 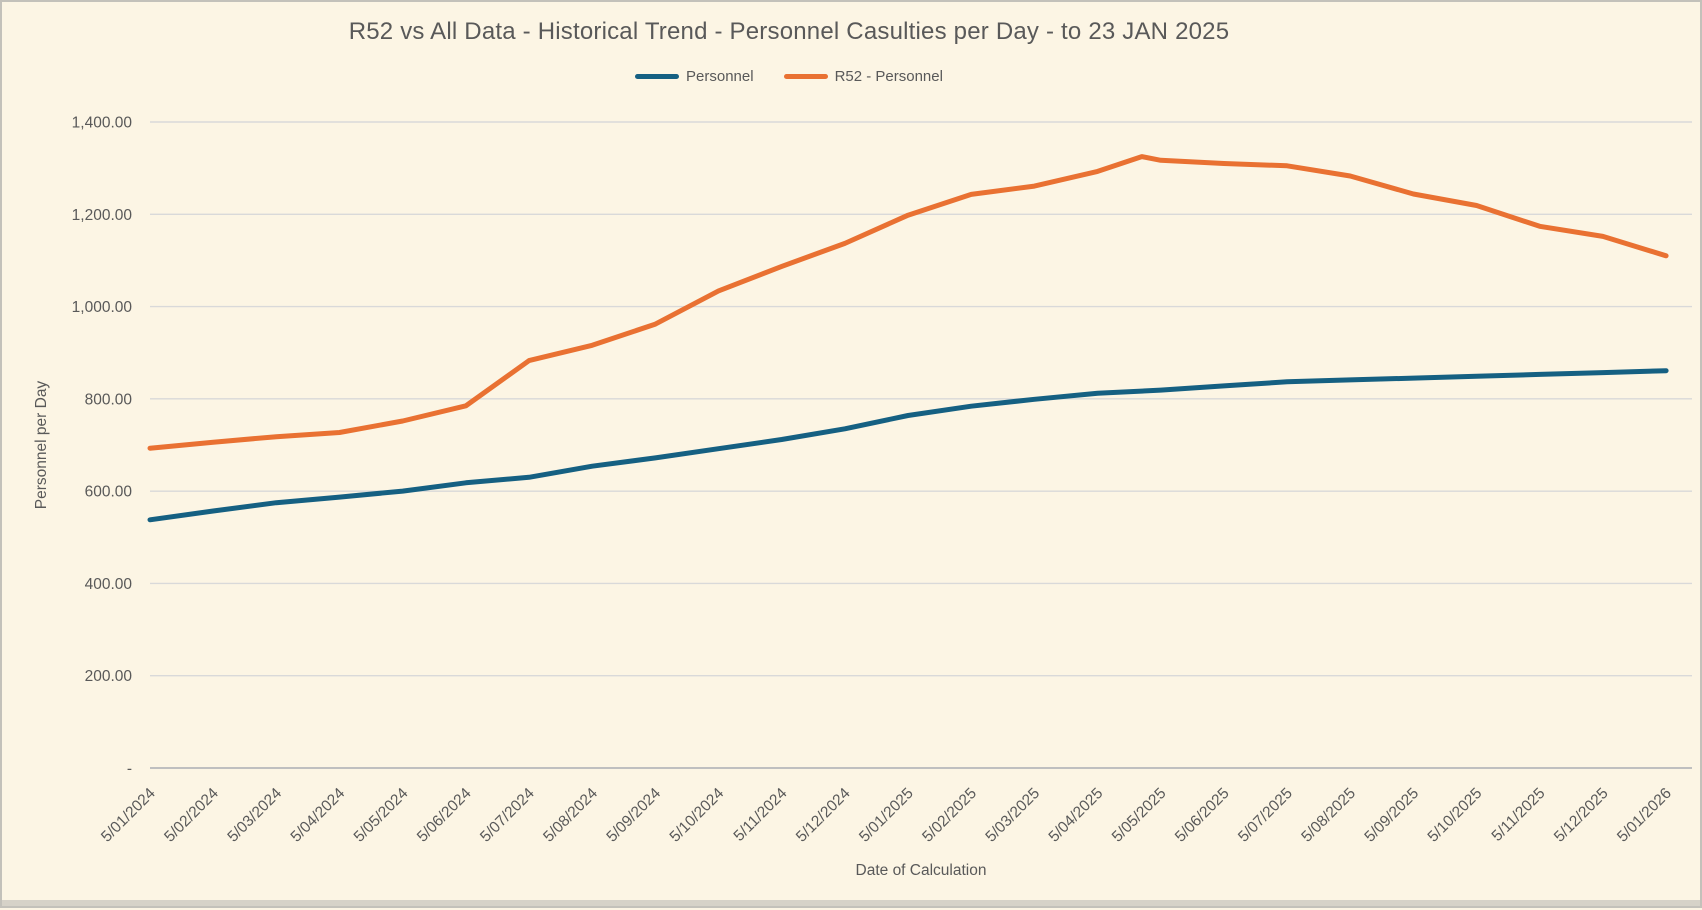 I want to click on x-axis-title: Date of Calculation, so click(x=921, y=870).